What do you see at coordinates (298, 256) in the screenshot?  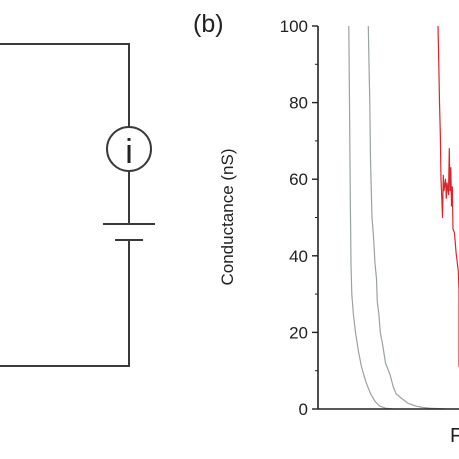 I see `y-tick-label-40: 40` at bounding box center [298, 256].